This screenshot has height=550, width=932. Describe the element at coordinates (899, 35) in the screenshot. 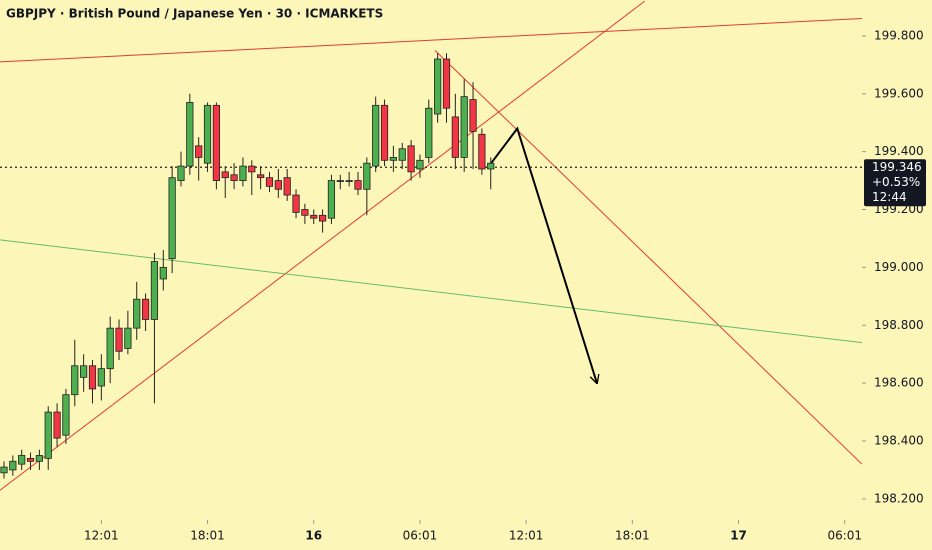

I see `y-tick-label: 199.800` at that location.